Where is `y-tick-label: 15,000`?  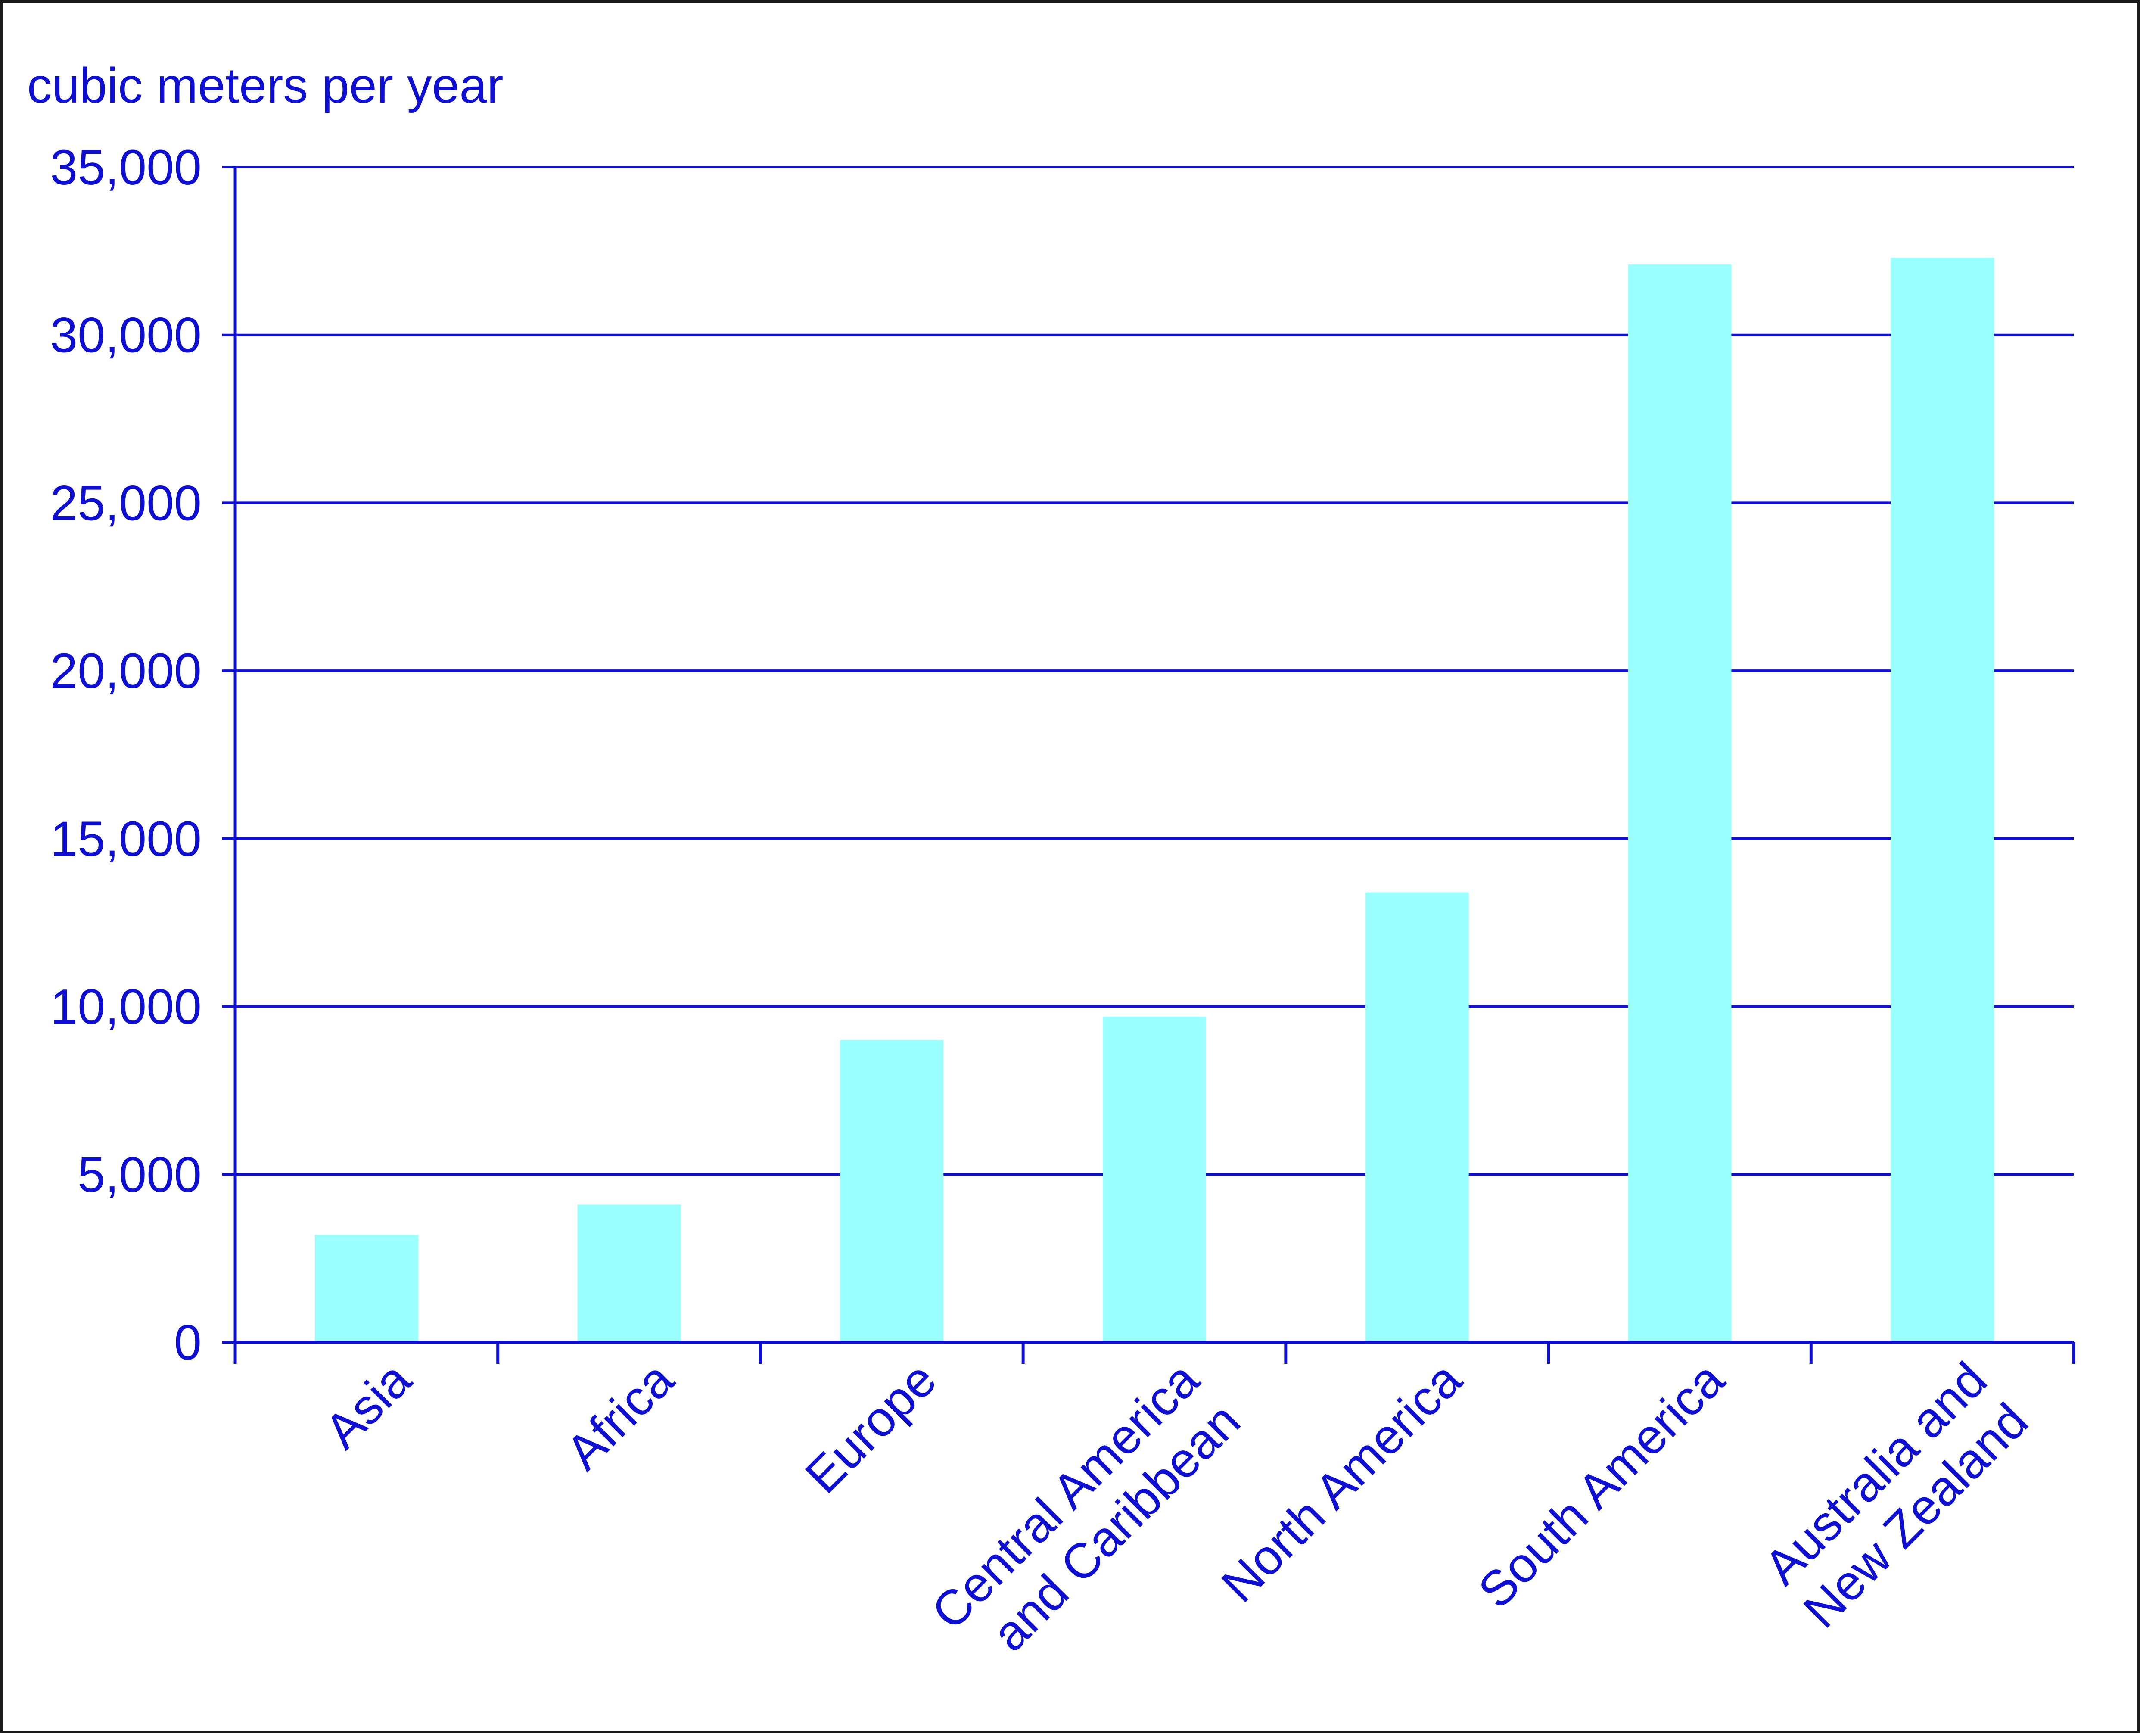
y-tick-label: 15,000 is located at coordinates (126, 840).